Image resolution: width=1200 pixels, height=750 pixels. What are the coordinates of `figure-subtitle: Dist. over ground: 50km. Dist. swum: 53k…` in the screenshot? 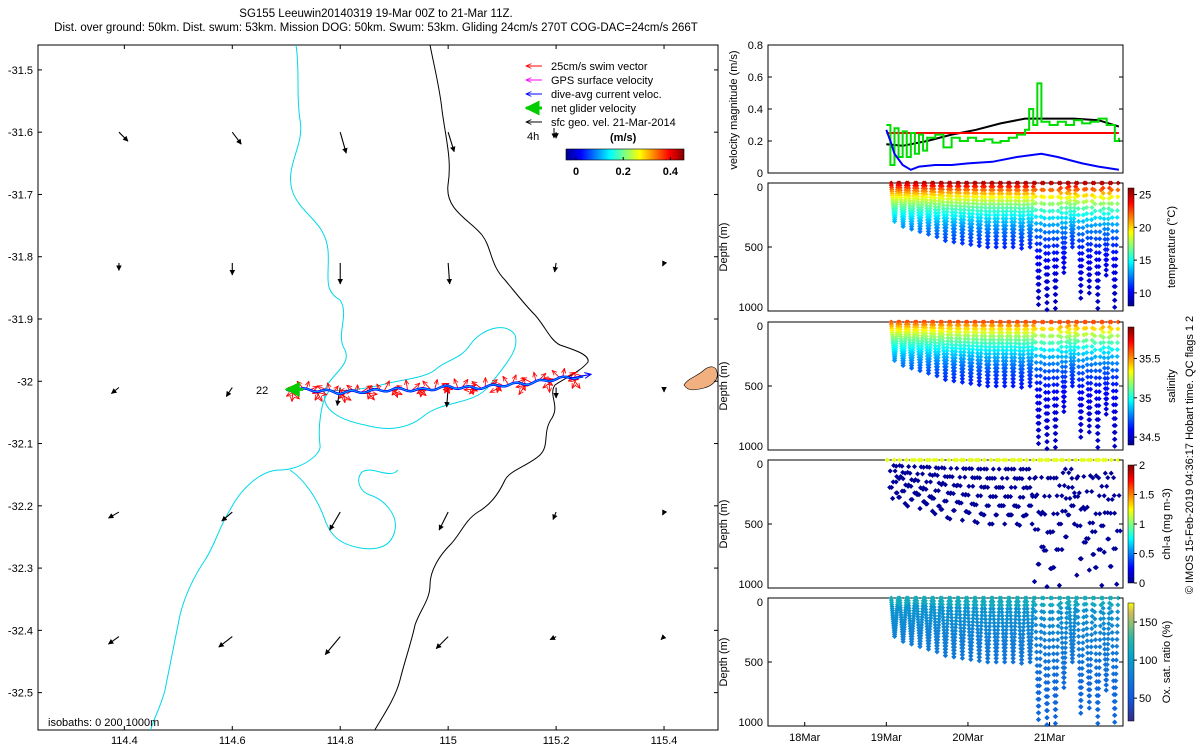 It's located at (376, 28).